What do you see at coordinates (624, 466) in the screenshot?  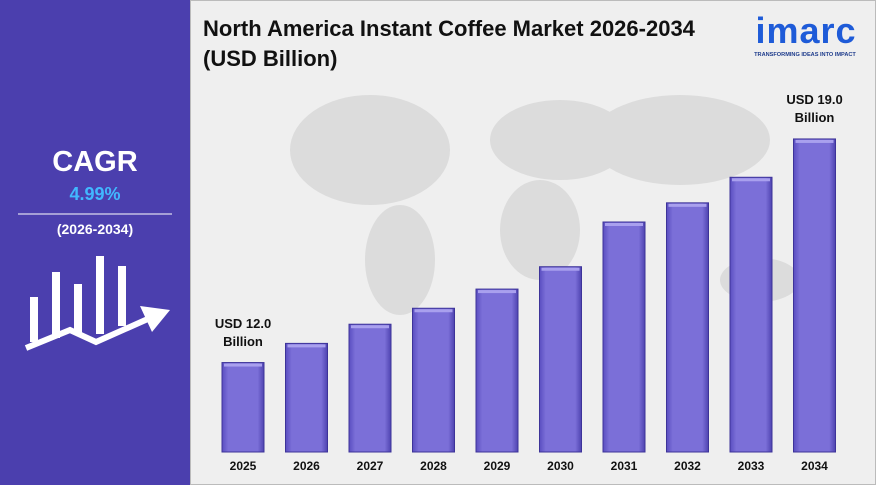 I see `x-tick-label: 2031` at bounding box center [624, 466].